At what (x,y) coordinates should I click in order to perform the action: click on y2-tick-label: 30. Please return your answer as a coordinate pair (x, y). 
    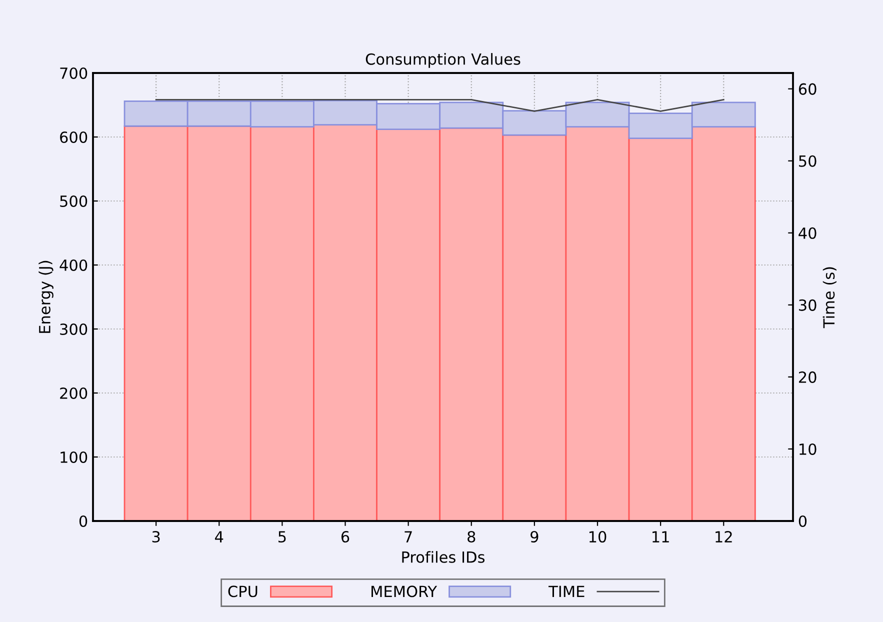
    Looking at the image, I should click on (807, 305).